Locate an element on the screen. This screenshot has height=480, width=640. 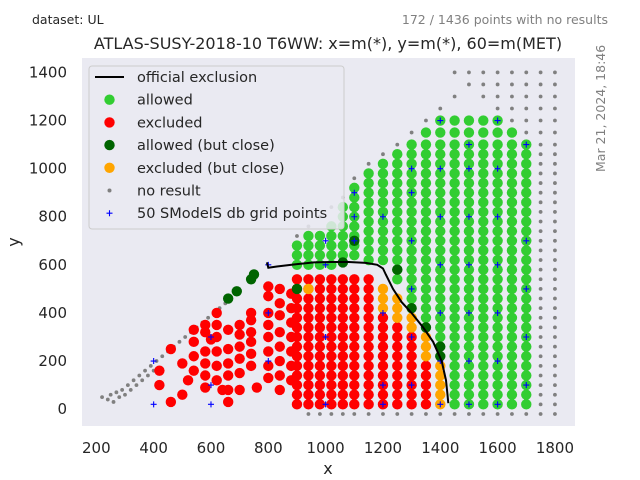
official-exclusion-line is located at coordinates (357, 332).